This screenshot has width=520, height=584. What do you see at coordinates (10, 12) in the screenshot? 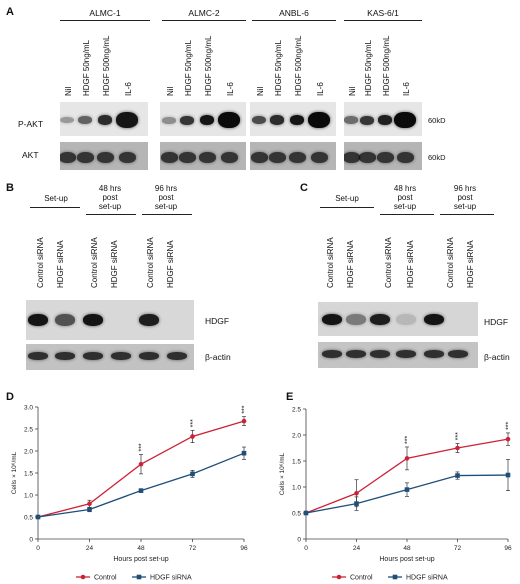
I see `panel-a-label: A` at bounding box center [10, 12].